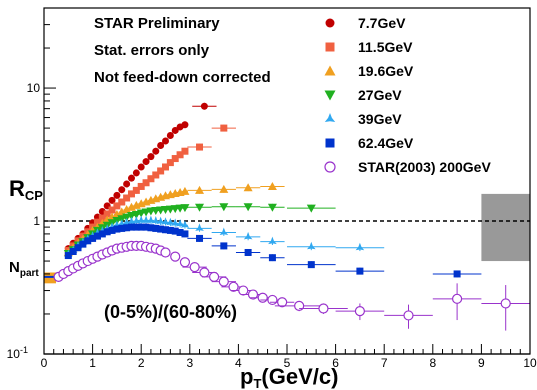 The height and width of the screenshot is (390, 537). I want to click on npart-label-sub: part, so click(30, 273).